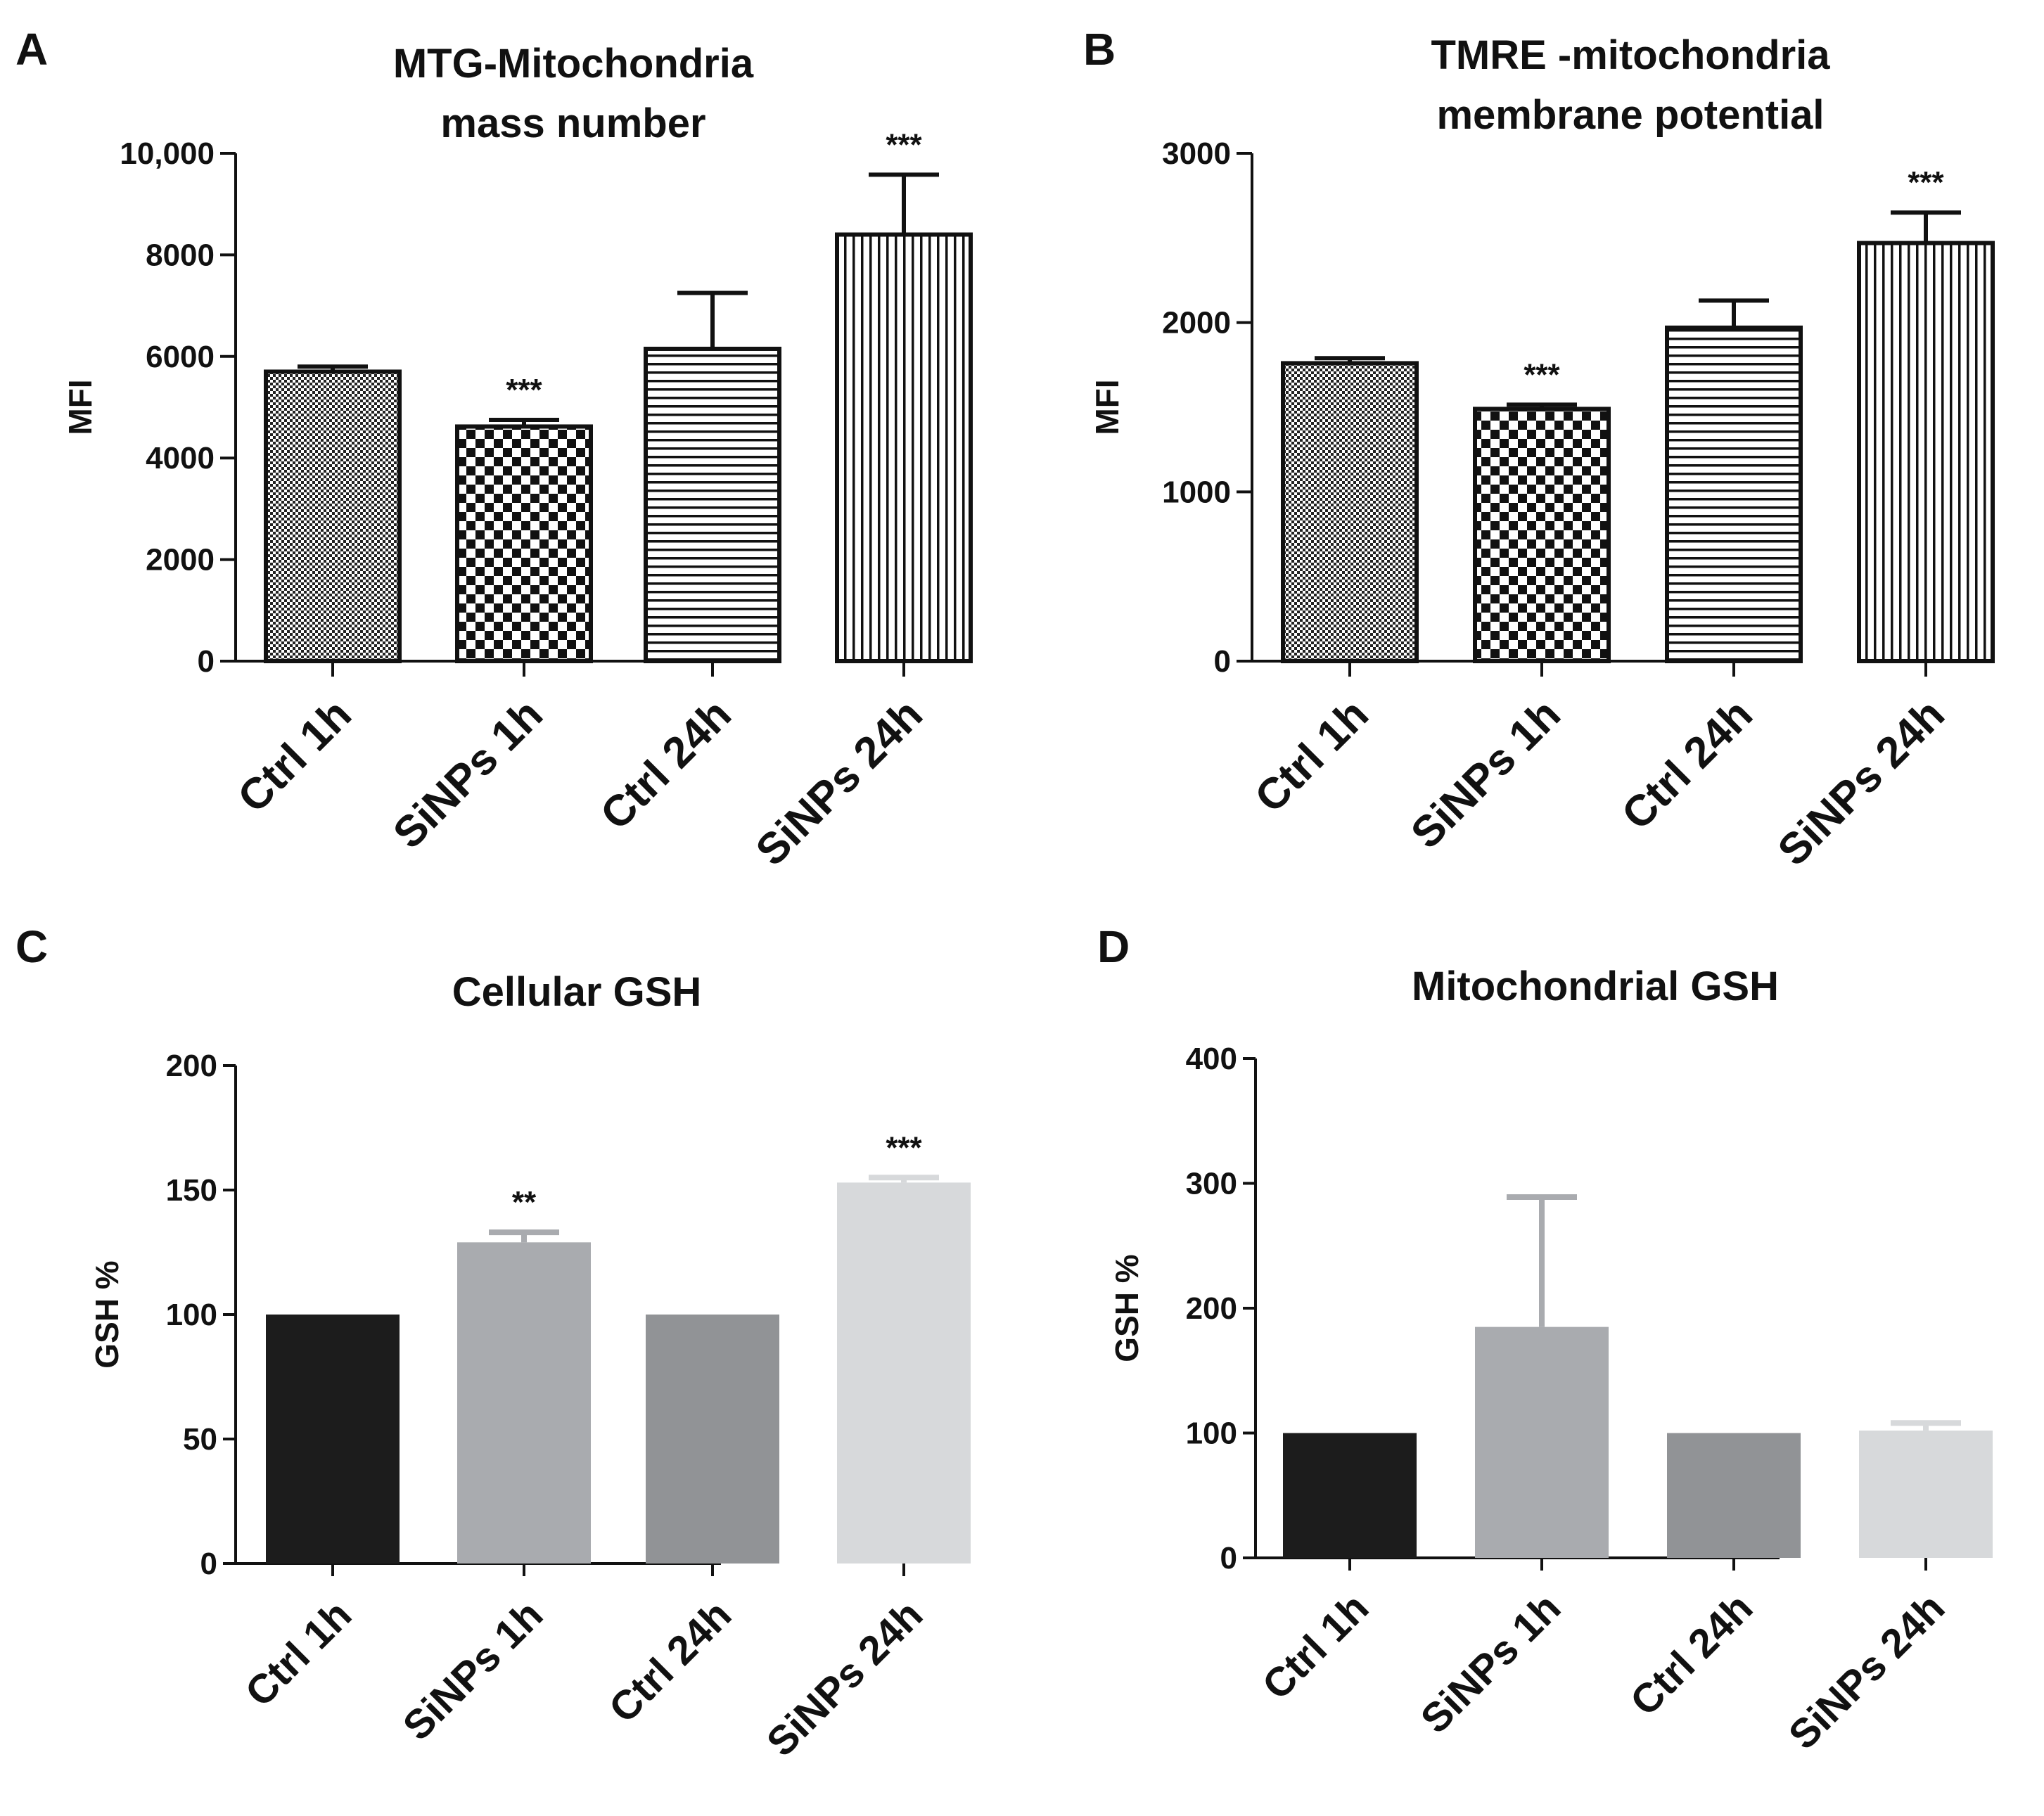  Describe the element at coordinates (1211, 1059) in the screenshot. I see `y-tick-label: 400` at that location.